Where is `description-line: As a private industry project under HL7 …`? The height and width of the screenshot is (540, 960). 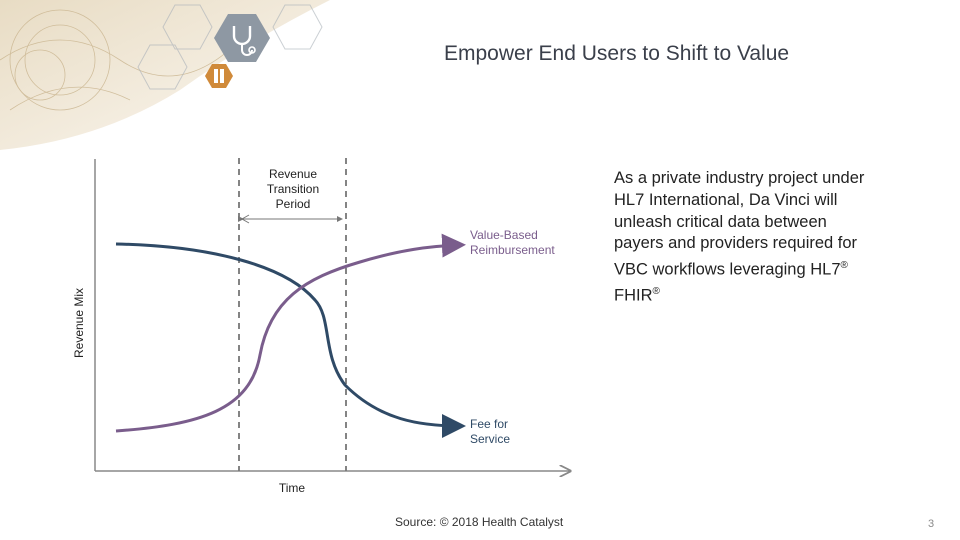 description-line: As a private industry project under HL7 … is located at coordinates (739, 224).